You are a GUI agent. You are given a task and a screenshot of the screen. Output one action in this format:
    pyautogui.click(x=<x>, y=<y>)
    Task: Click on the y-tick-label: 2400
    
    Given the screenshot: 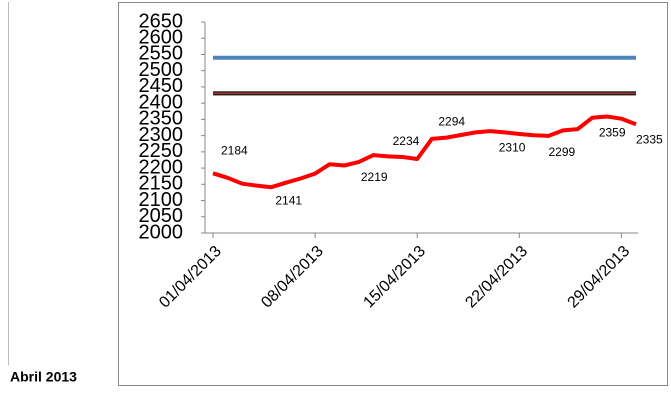 What is the action you would take?
    pyautogui.click(x=161, y=102)
    